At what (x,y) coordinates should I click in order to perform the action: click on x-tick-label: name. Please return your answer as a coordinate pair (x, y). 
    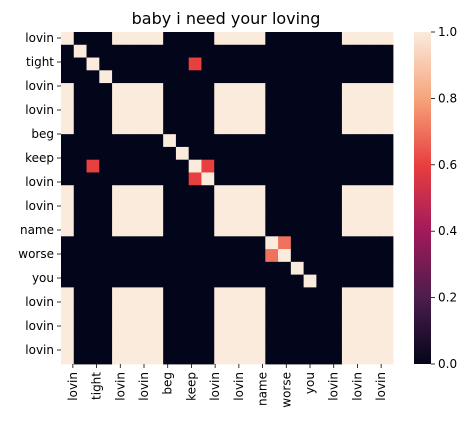
    Looking at the image, I should click on (263, 389).